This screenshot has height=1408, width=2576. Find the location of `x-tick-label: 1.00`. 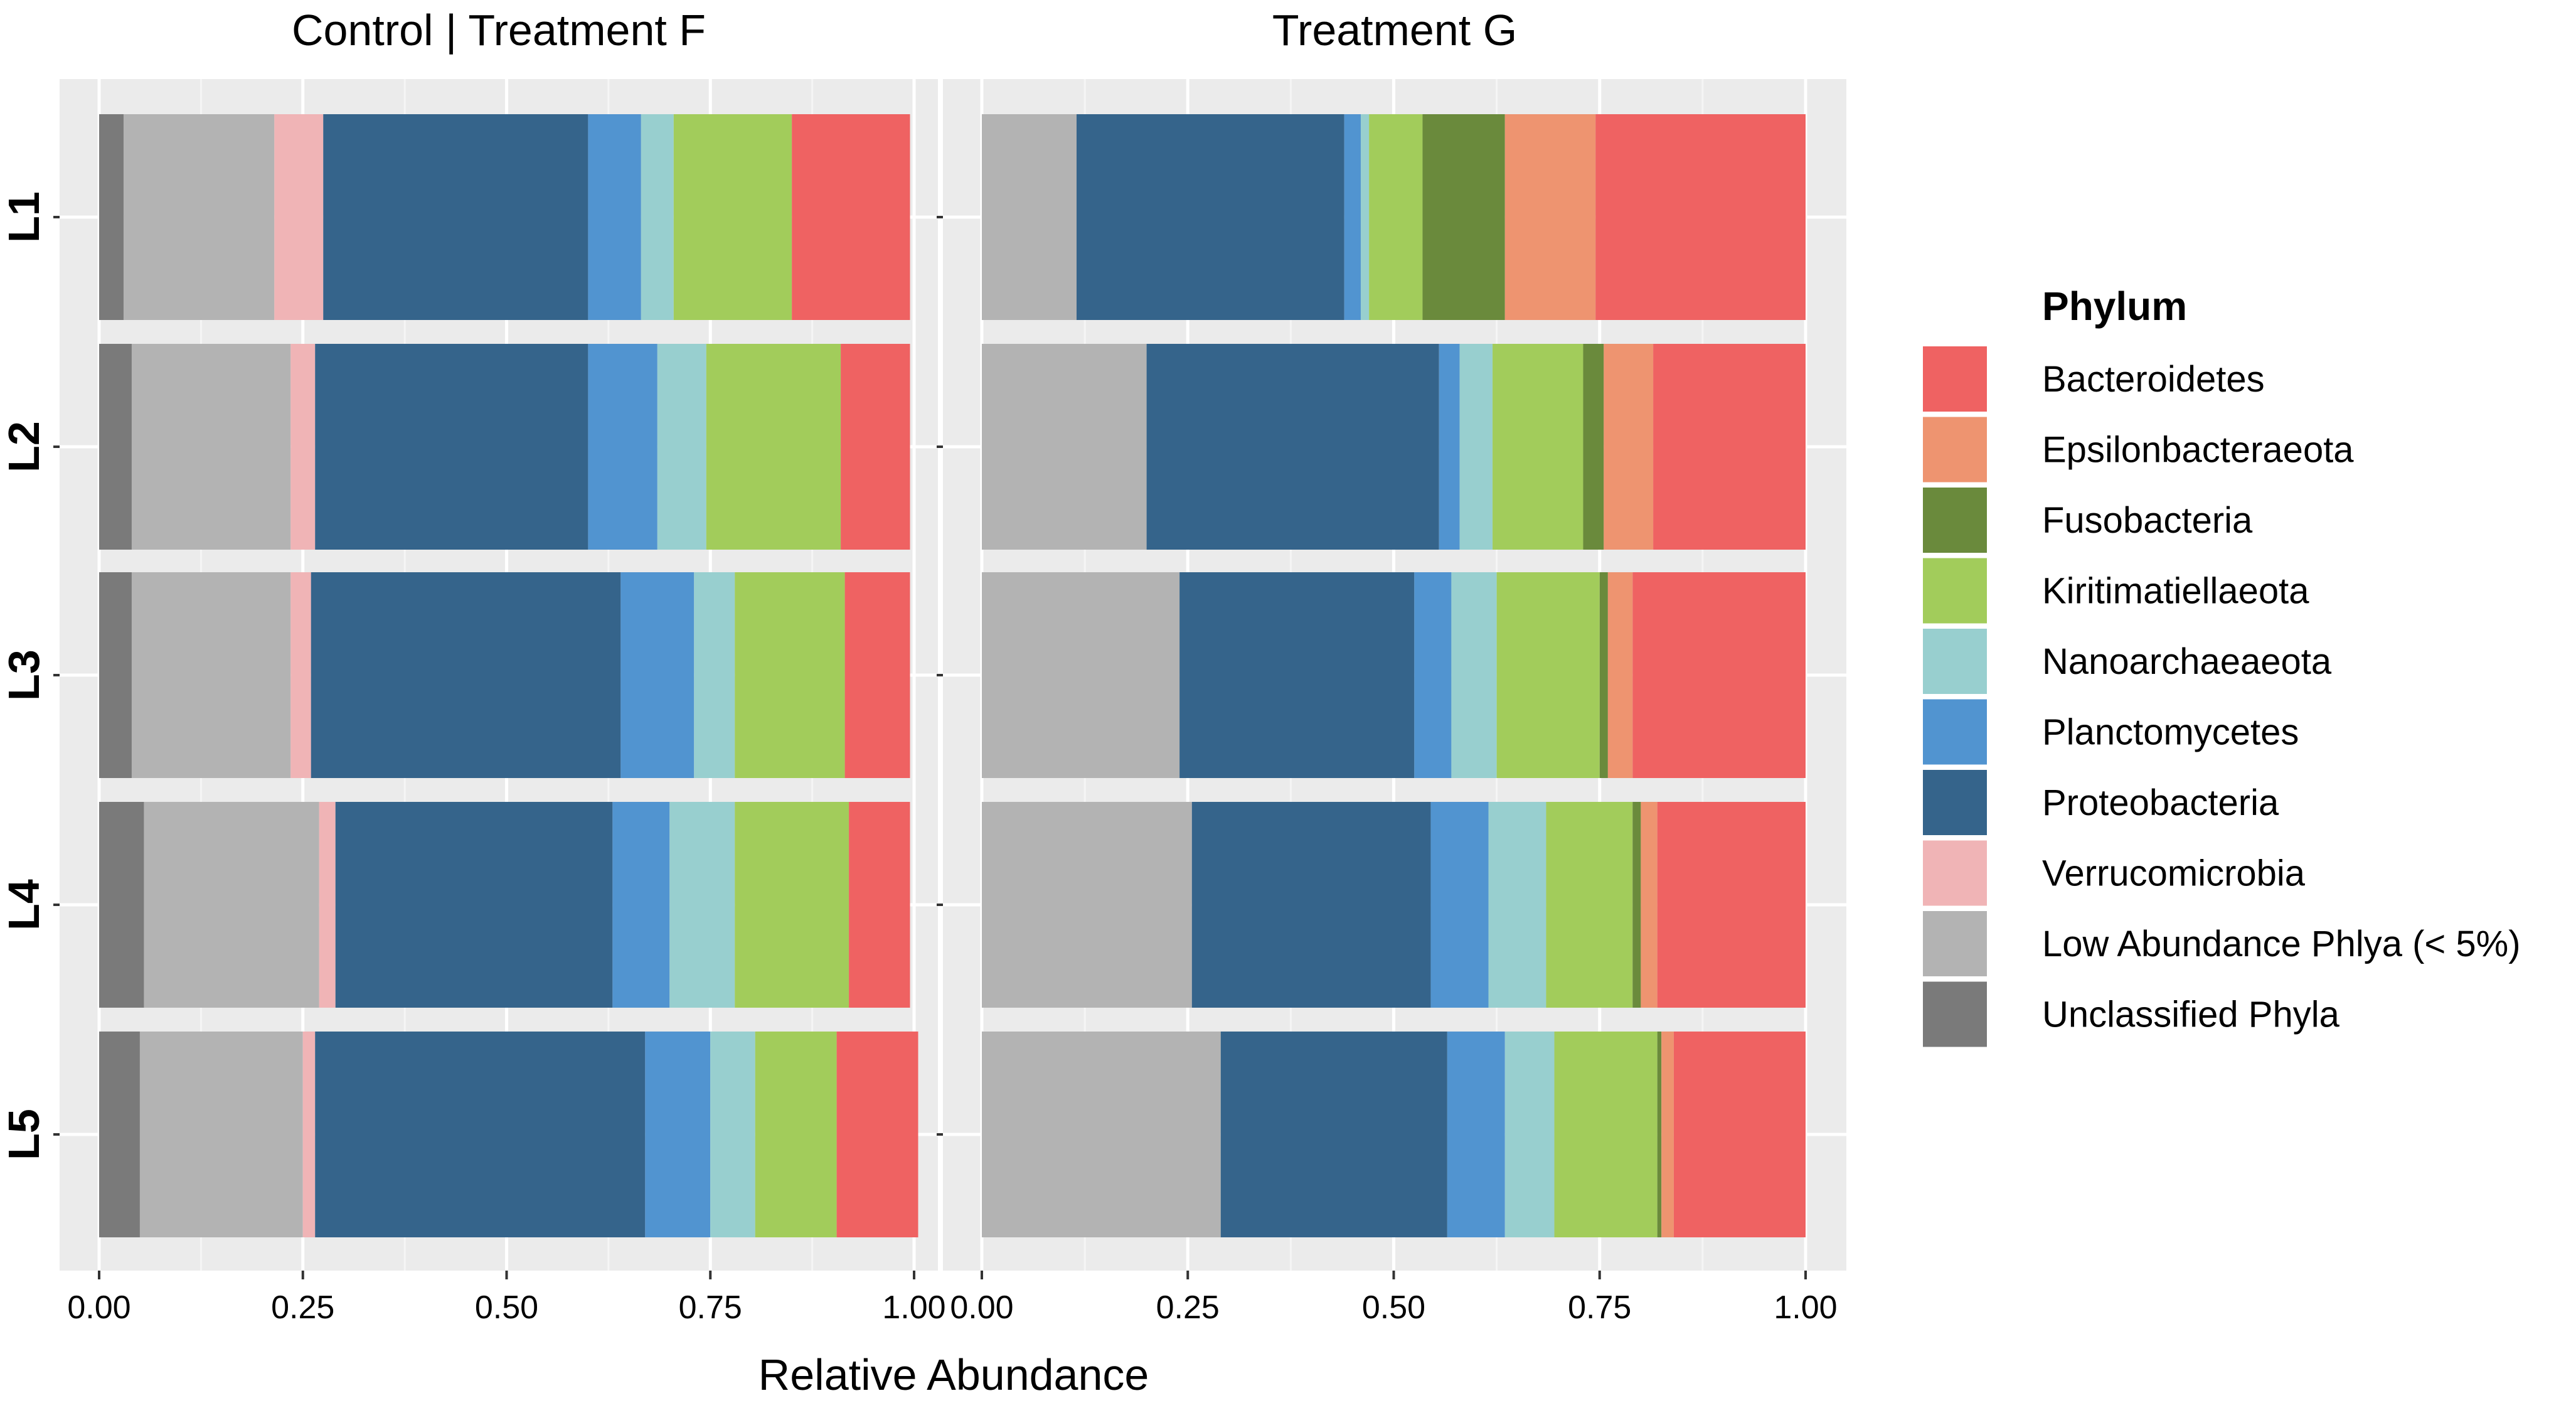

x-tick-label: 1.00 is located at coordinates (1806, 1307).